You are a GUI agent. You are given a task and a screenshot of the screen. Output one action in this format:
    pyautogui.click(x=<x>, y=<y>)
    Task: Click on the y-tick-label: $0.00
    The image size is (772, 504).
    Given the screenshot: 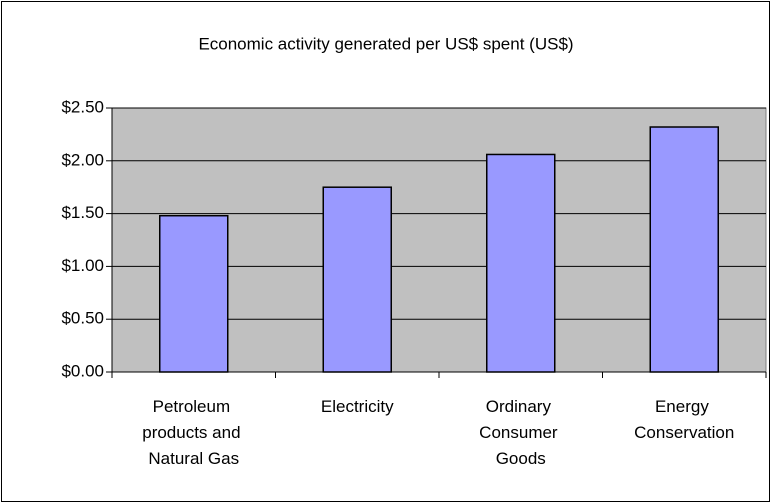 What is the action you would take?
    pyautogui.click(x=82, y=370)
    